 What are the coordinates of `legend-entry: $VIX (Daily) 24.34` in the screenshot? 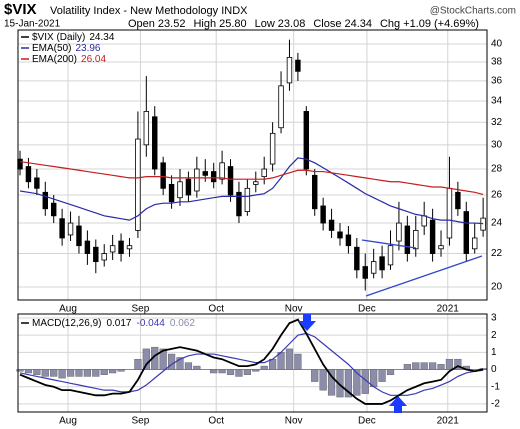 It's located at (73, 37).